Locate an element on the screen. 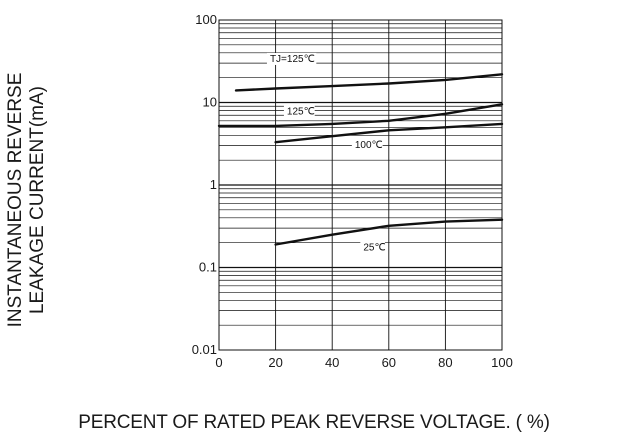  y-tick-label: 0.1 is located at coordinates (208, 267).